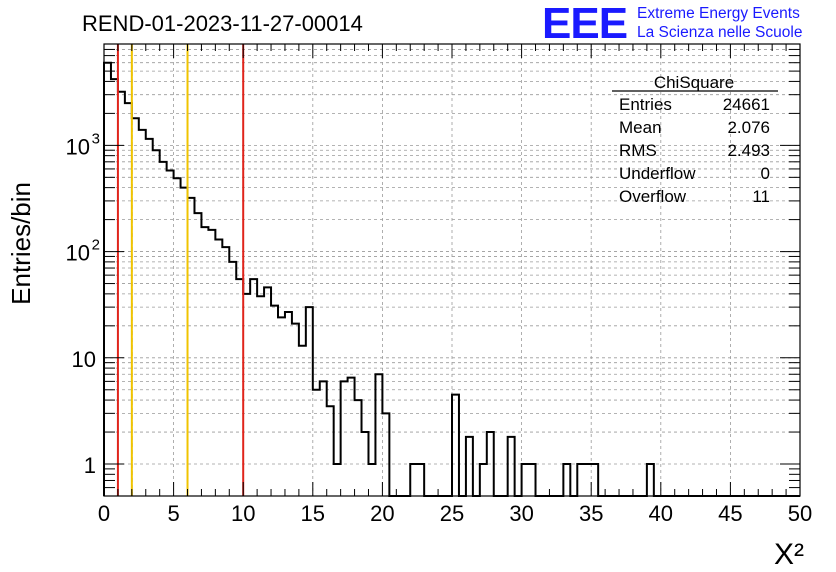 The height and width of the screenshot is (572, 836). I want to click on x-tick-label: 30, so click(521, 513).